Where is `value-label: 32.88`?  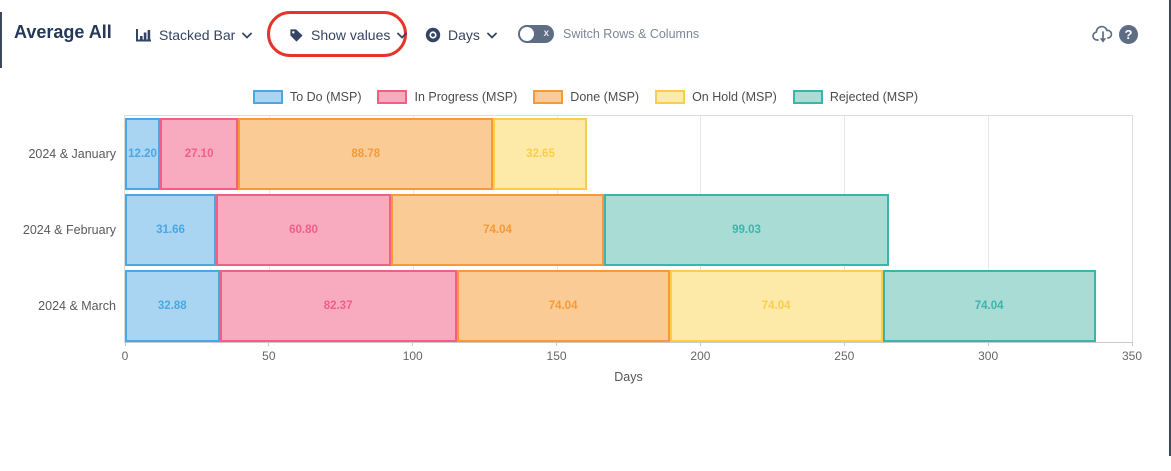 value-label: 32.88 is located at coordinates (172, 306).